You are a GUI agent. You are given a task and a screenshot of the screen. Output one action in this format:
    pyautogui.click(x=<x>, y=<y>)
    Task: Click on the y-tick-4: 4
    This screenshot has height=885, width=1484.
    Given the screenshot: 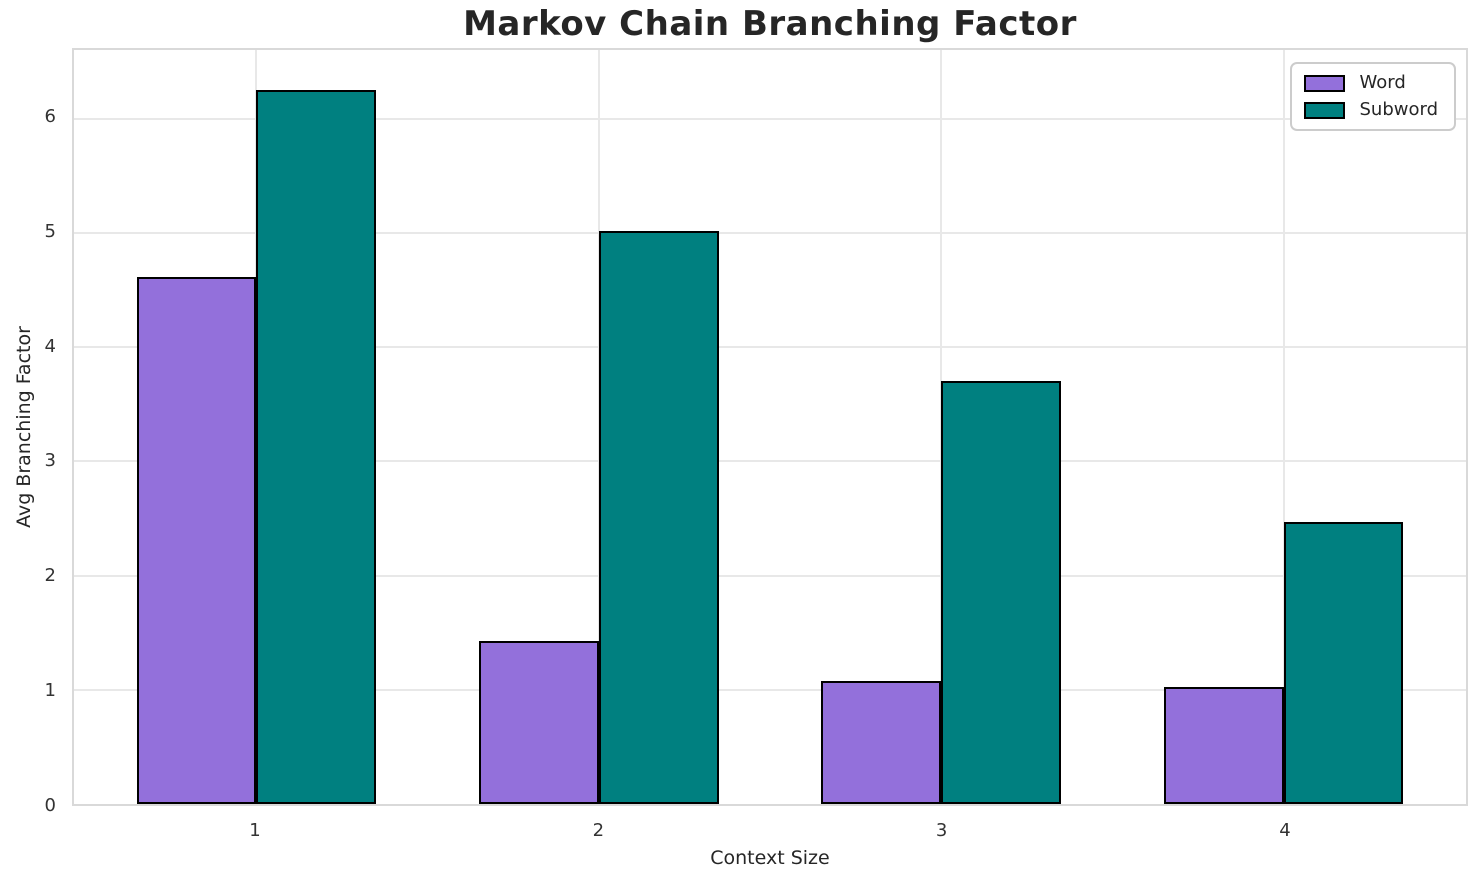 What is the action you would take?
    pyautogui.click(x=50, y=346)
    